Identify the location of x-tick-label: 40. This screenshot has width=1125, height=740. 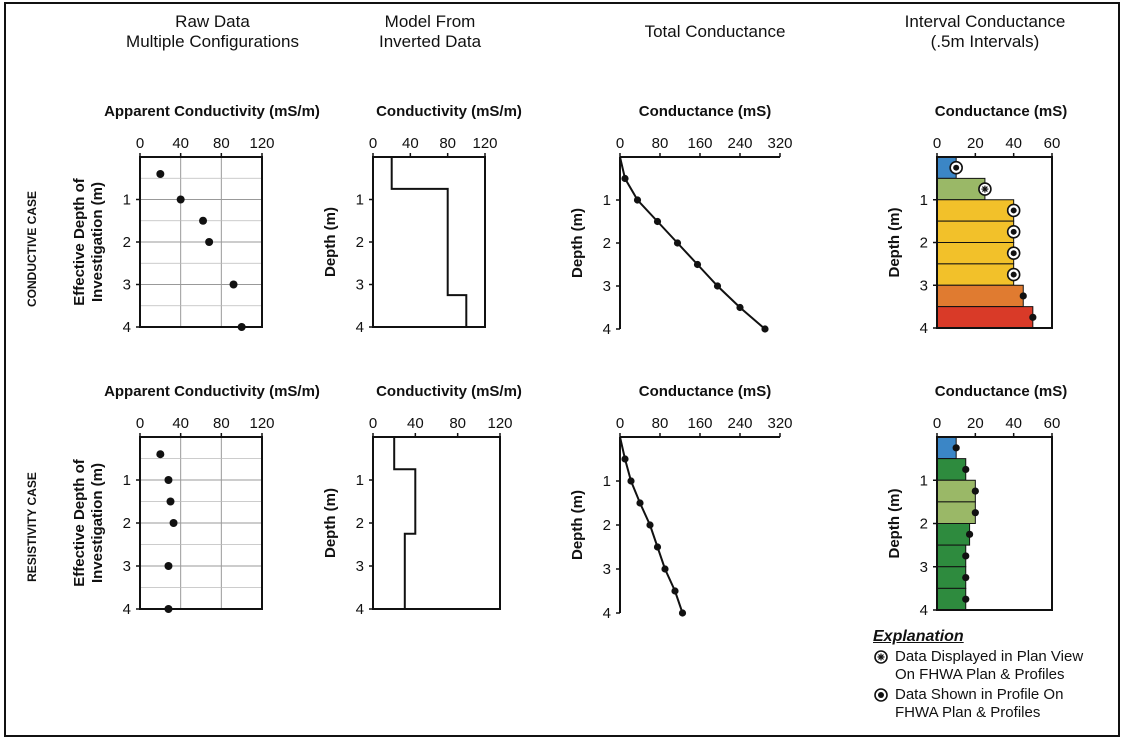
(410, 143).